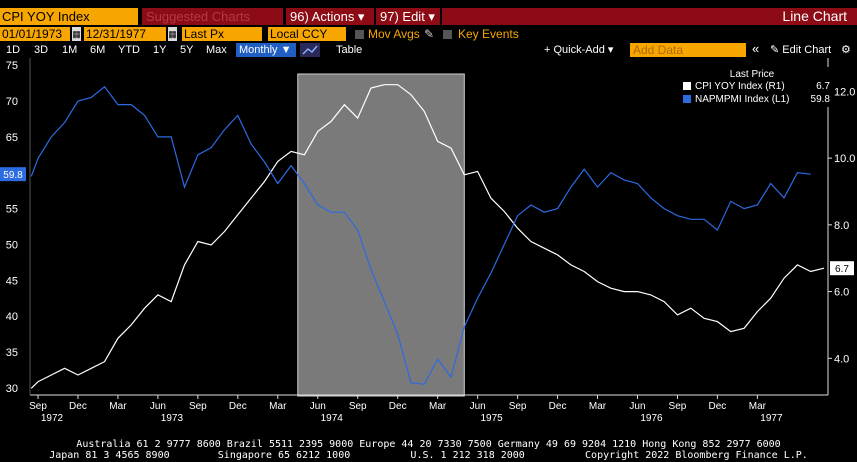  Describe the element at coordinates (12, 389) in the screenshot. I see `left-tick-label: 30` at that location.